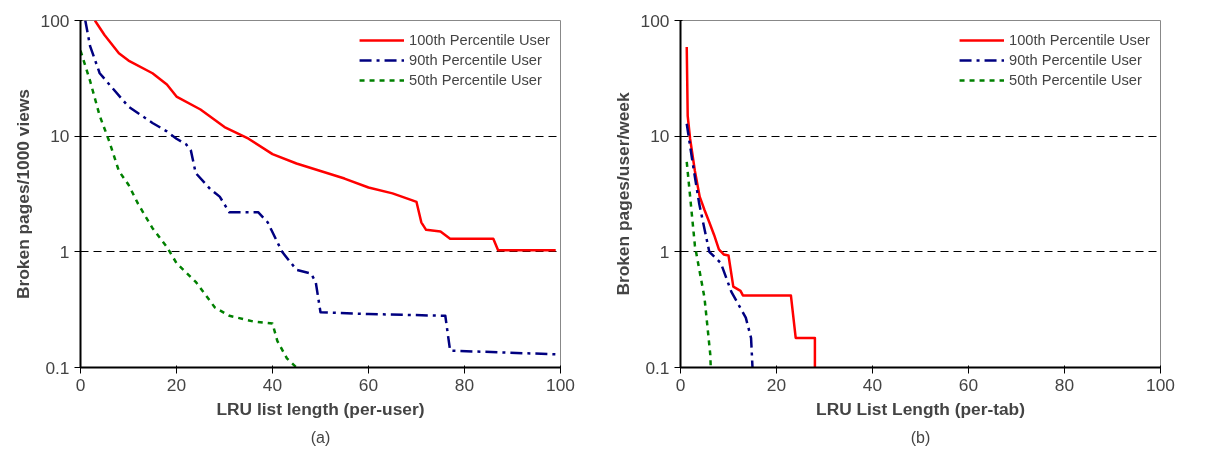 The image size is (1212, 454). What do you see at coordinates (622, 194) in the screenshot?
I see `y-axis-title: Broken pages/user/week` at bounding box center [622, 194].